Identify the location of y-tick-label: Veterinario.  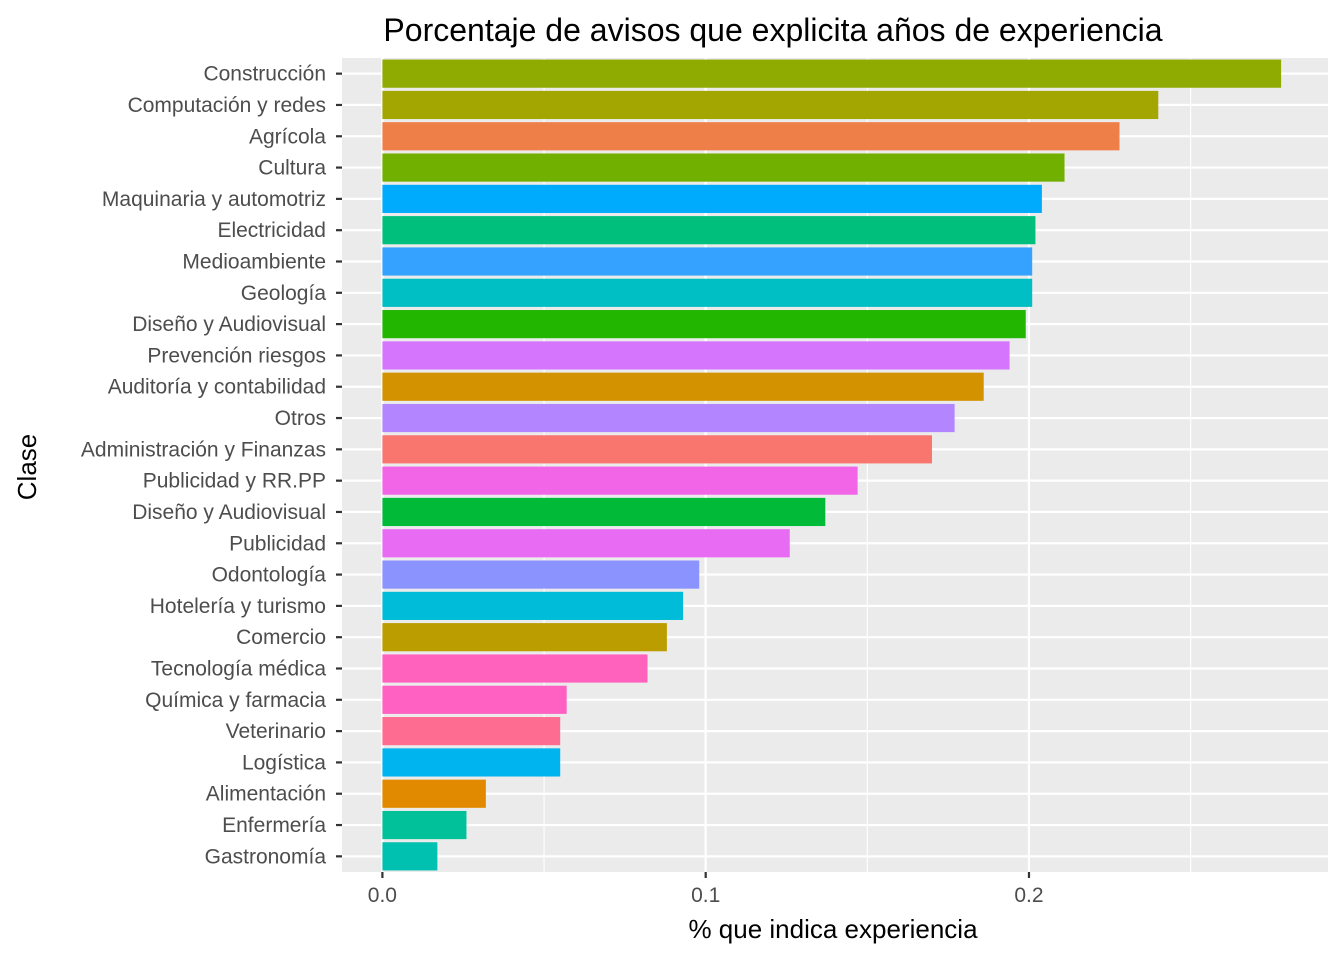
(276, 731).